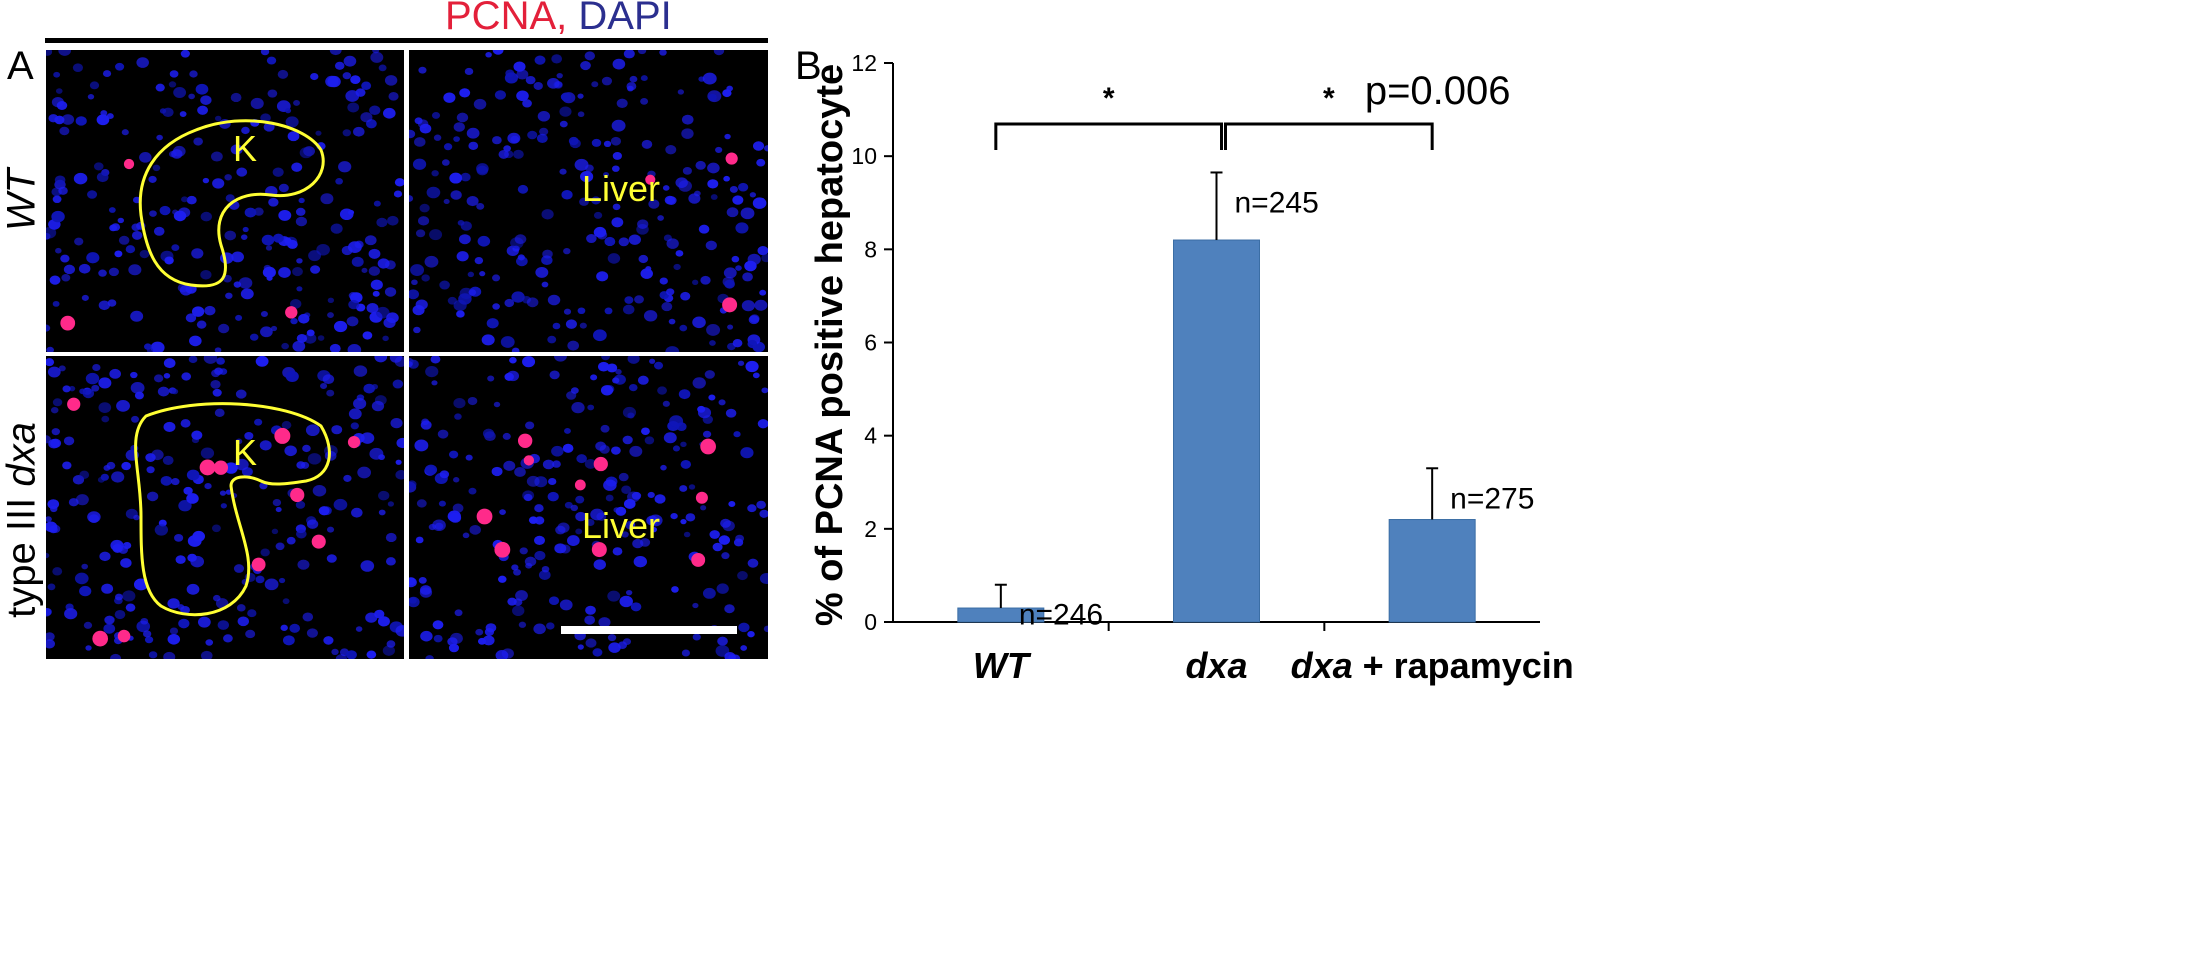 Image resolution: width=2203 pixels, height=969 pixels. I want to click on micrograph-wt-kidney, so click(225, 201).